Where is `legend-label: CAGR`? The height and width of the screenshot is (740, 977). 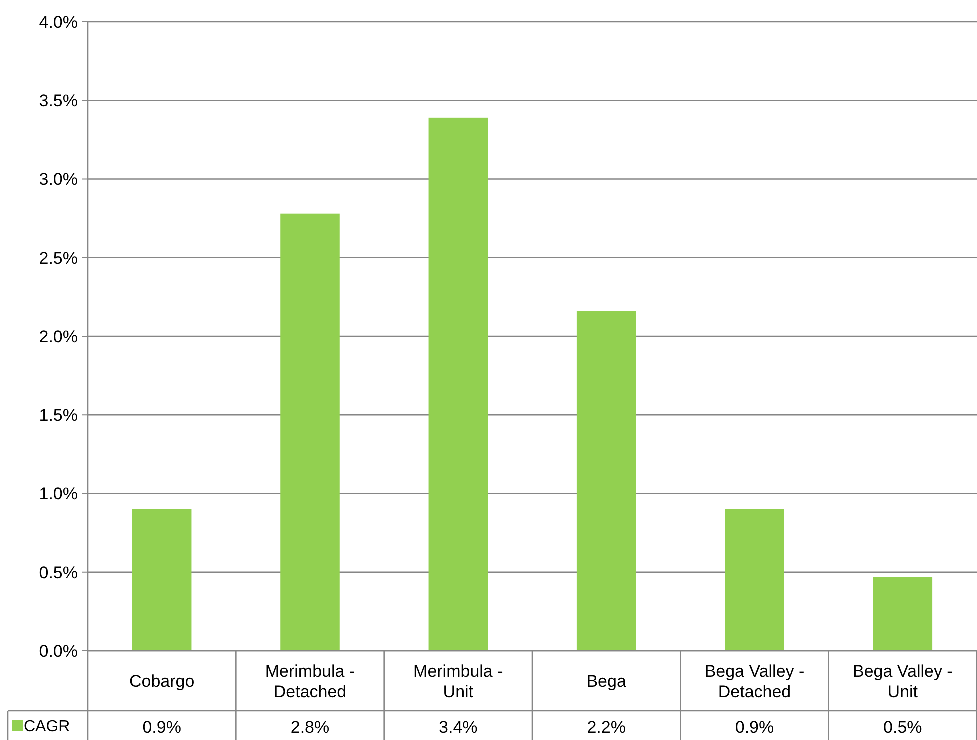 legend-label: CAGR is located at coordinates (47, 727).